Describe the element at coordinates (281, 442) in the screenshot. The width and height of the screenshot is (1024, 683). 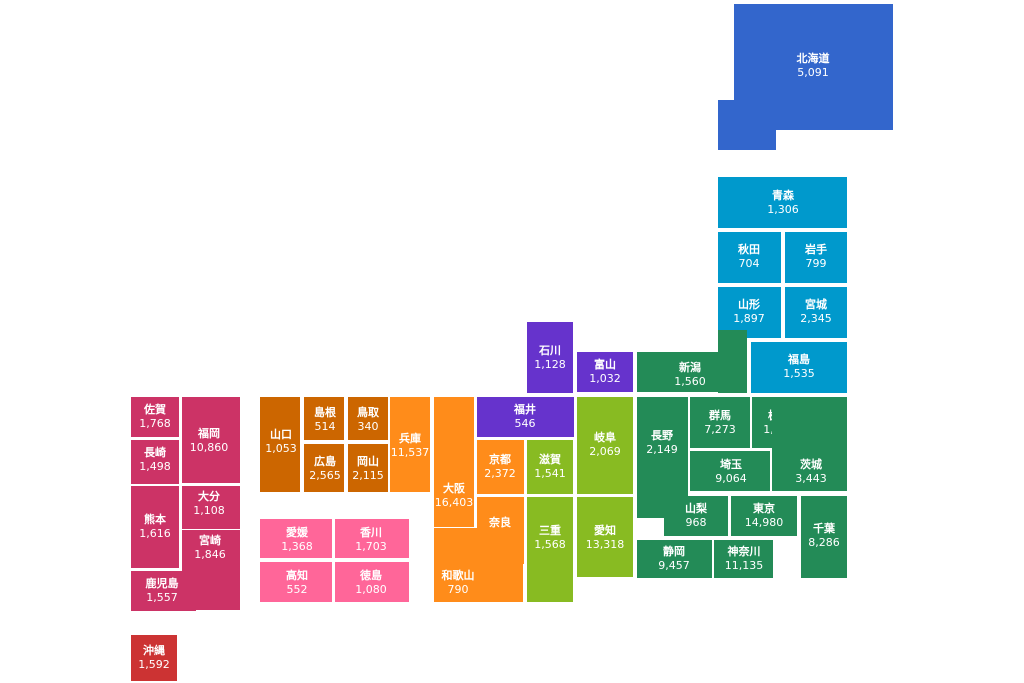
I see `prefecture-label: 山口 1,053` at that location.